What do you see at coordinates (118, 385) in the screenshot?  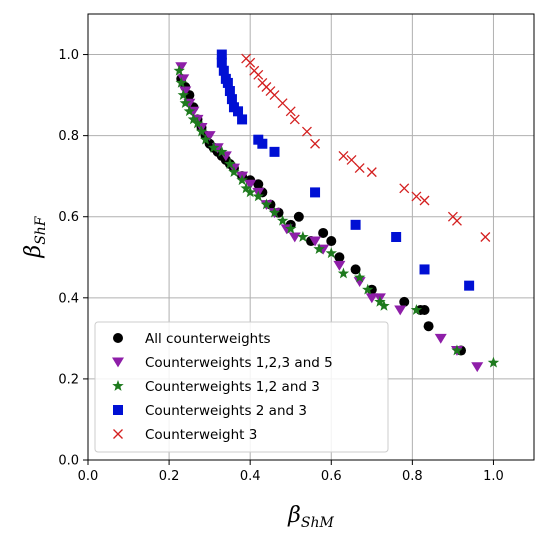 I see `legend-marker-star` at bounding box center [118, 385].